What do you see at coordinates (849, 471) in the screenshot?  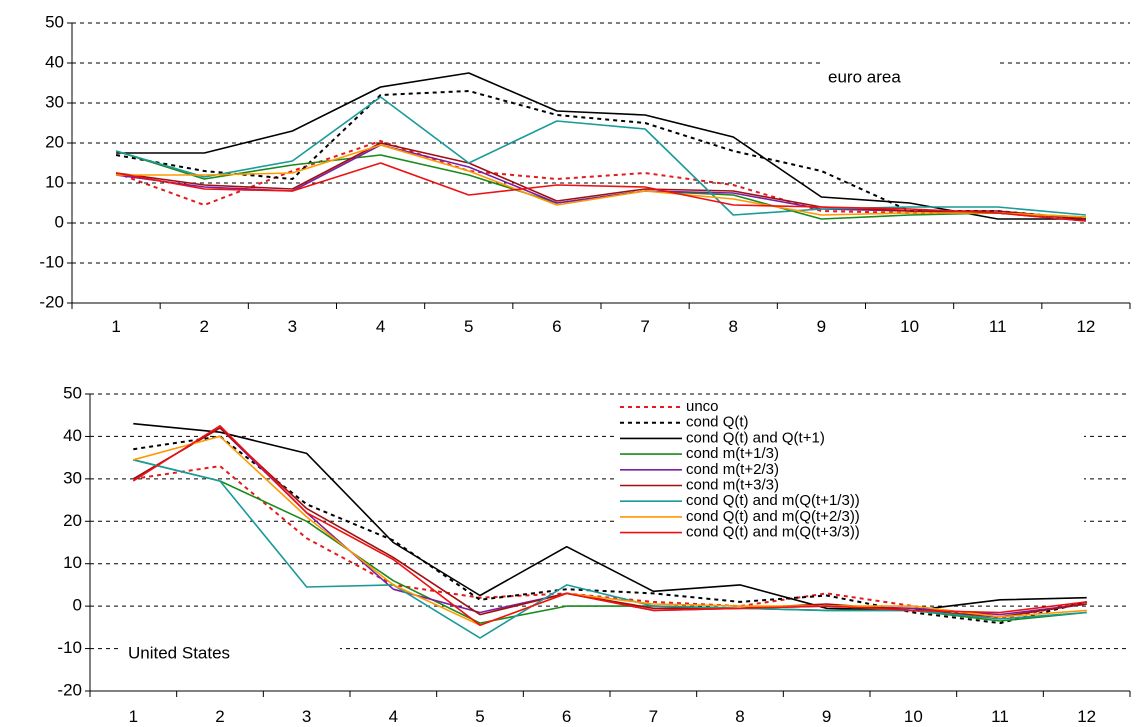 I see `legend-bg` at bounding box center [849, 471].